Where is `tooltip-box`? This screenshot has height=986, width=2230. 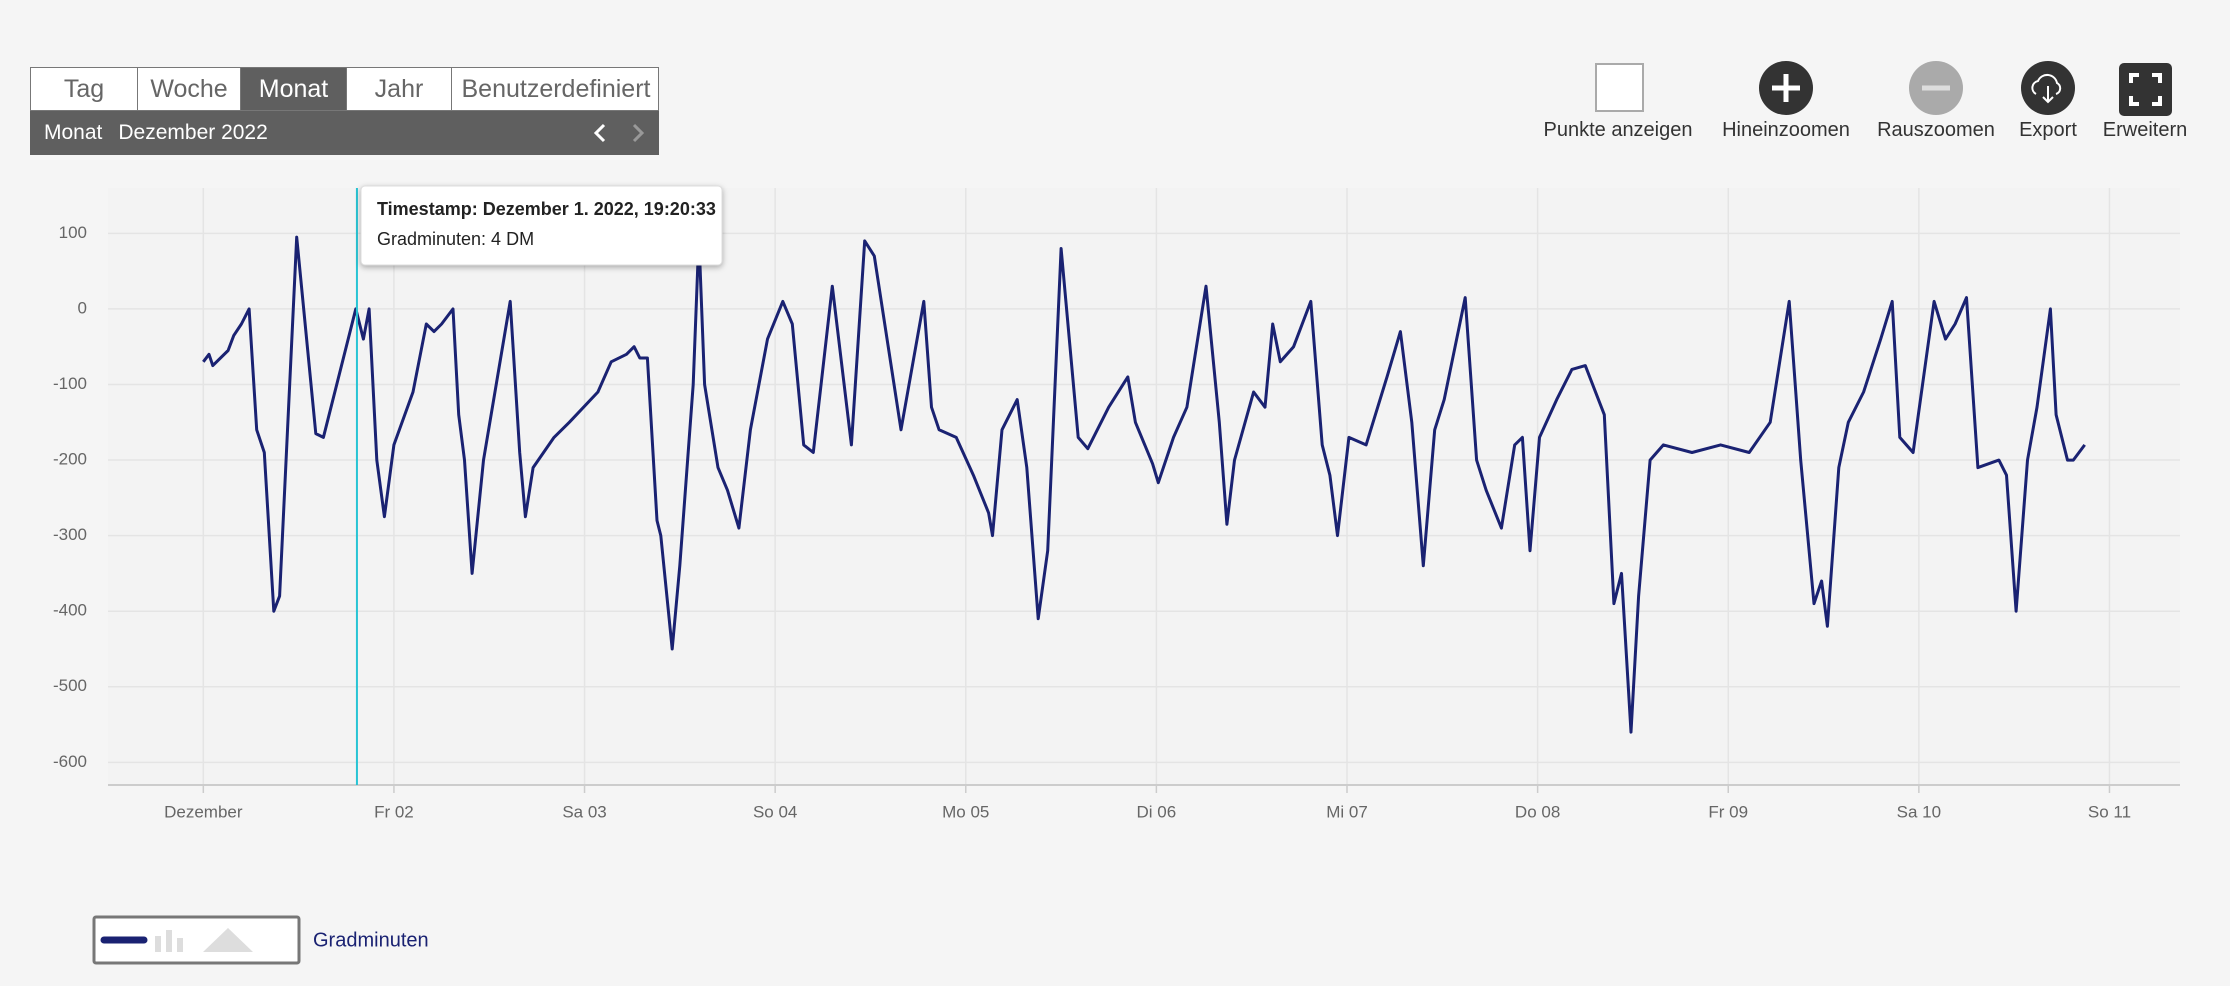 tooltip-box is located at coordinates (541, 225).